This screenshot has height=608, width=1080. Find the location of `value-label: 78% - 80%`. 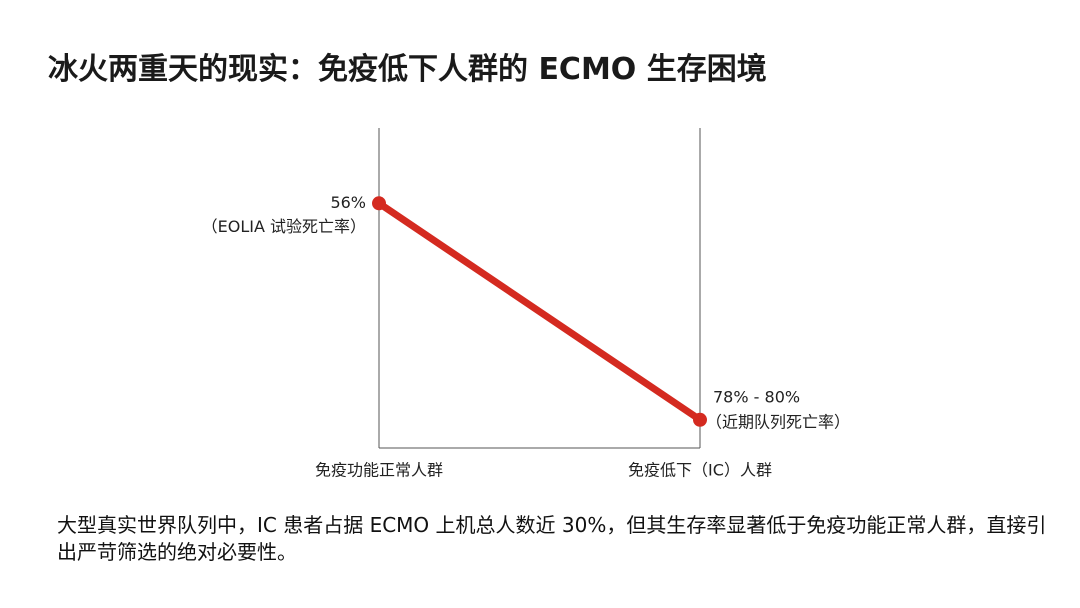

value-label: 78% - 80% is located at coordinates (756, 396).